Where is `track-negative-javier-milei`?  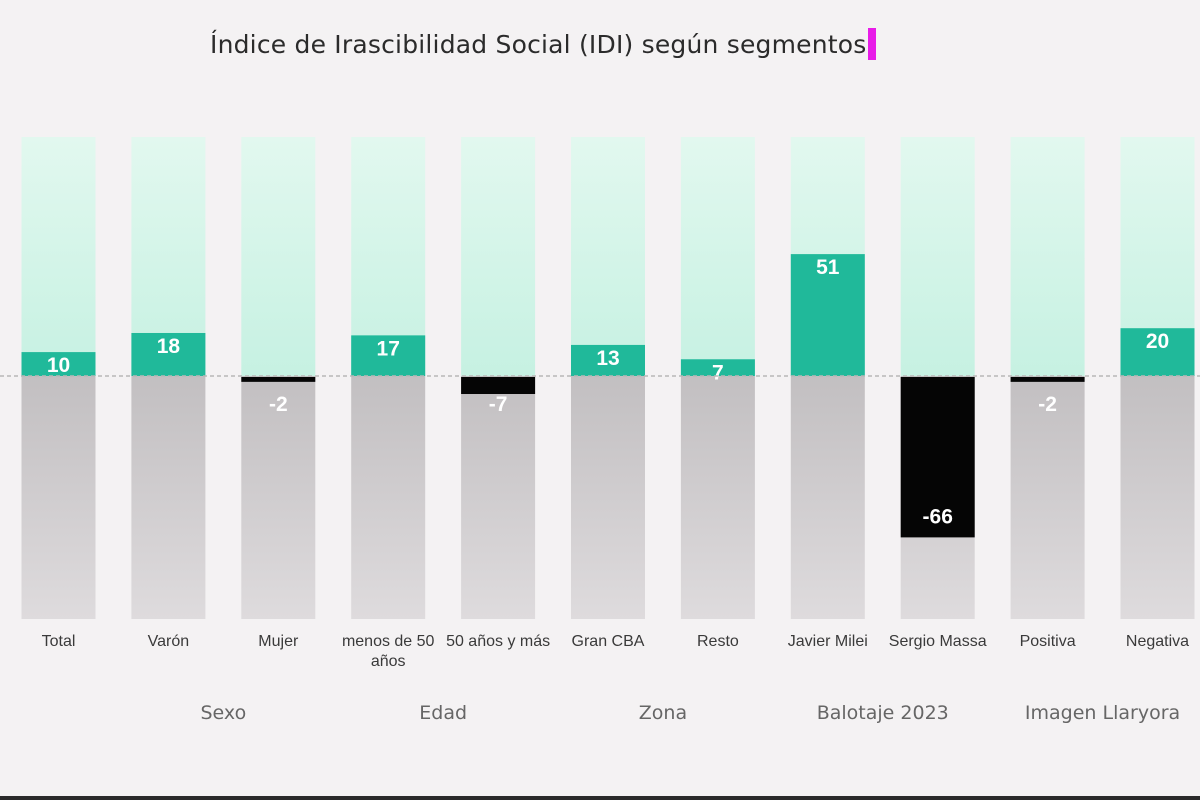 track-negative-javier-milei is located at coordinates (827, 497).